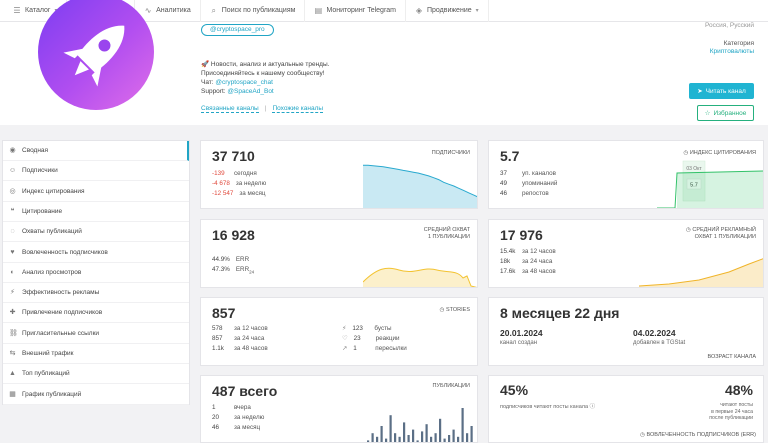  What do you see at coordinates (249, 338) in the screenshot?
I see `stat-label: за 24 часа` at bounding box center [249, 338].